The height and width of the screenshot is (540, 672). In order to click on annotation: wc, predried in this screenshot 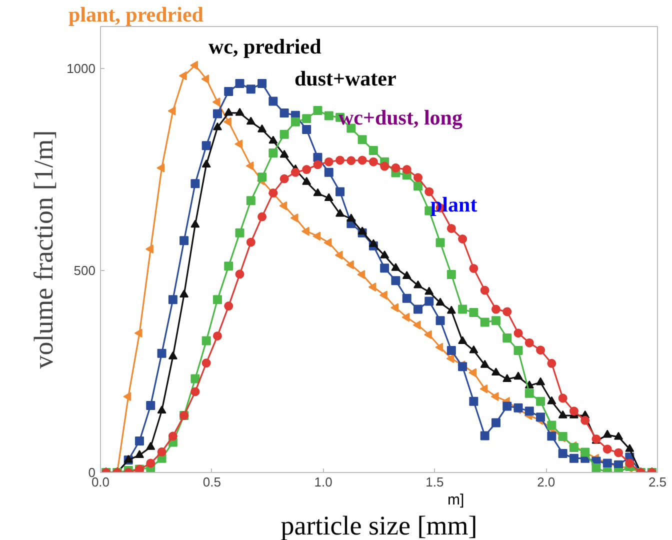, I will do `click(265, 46)`.